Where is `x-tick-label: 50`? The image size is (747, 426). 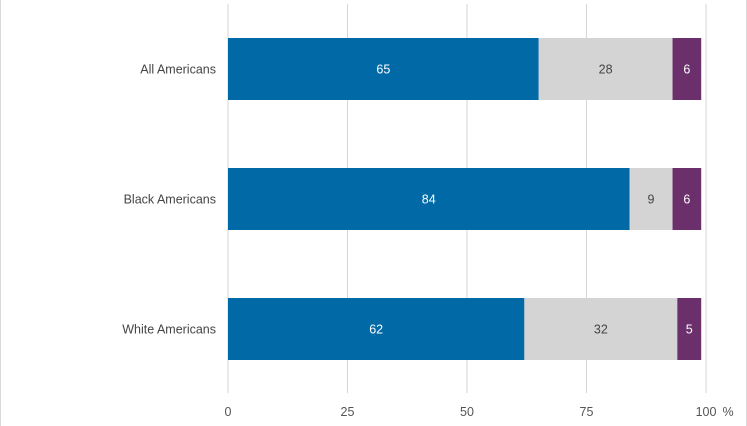 x-tick-label: 50 is located at coordinates (467, 412).